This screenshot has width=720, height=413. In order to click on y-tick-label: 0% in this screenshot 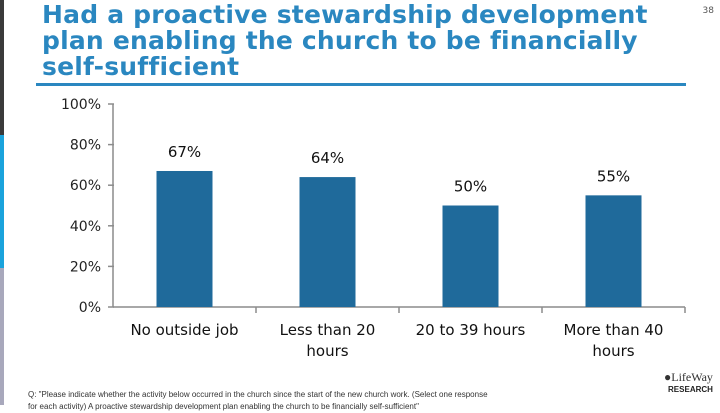, I will do `click(90, 308)`.